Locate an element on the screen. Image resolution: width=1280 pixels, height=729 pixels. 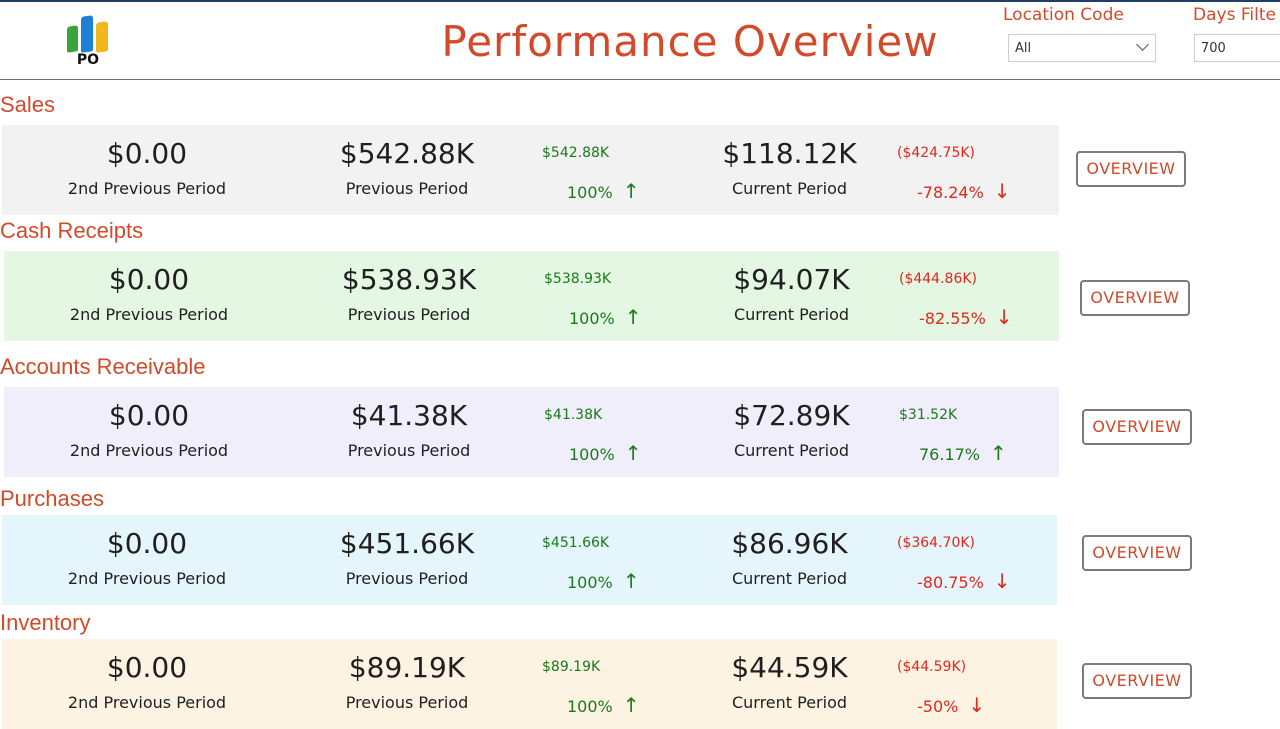
current-change-percent: 76.17% ↑ is located at coordinates (979, 454).